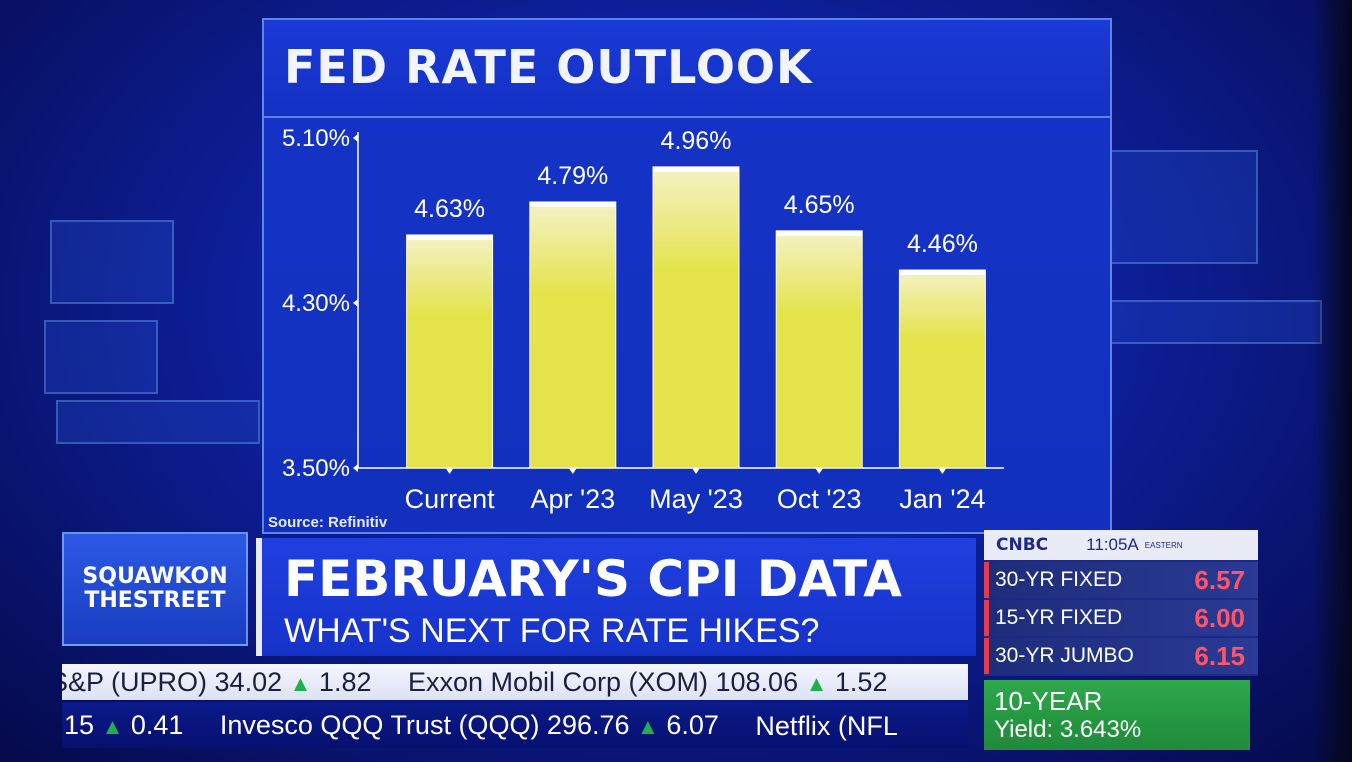  What do you see at coordinates (328, 522) in the screenshot?
I see `source-label: Source: Refinitiv` at bounding box center [328, 522].